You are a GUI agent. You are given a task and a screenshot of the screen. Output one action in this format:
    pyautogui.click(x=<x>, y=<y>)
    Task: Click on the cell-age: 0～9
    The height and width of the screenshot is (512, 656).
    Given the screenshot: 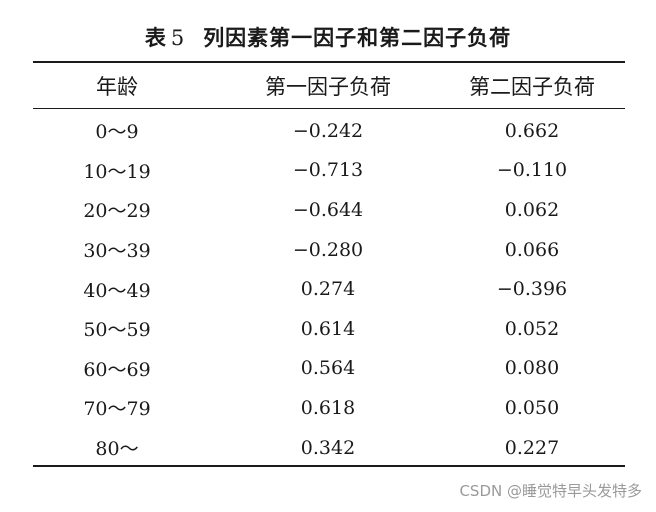 What is the action you would take?
    pyautogui.click(x=117, y=132)
    